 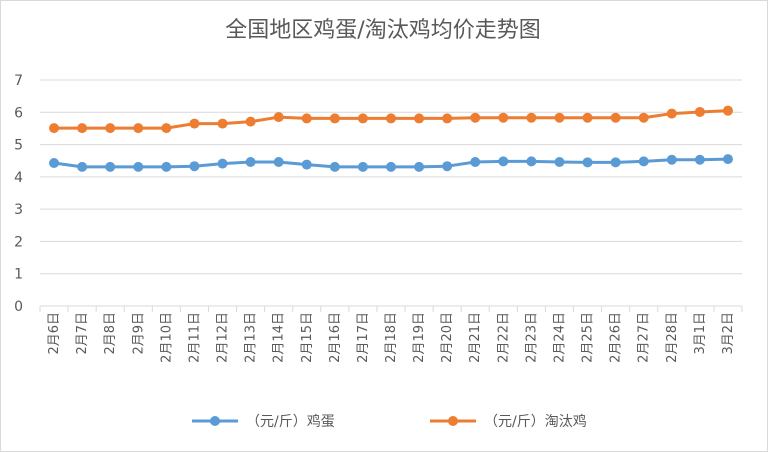 What do you see at coordinates (559, 337) in the screenshot?
I see `x-tick-label: 2月24日` at bounding box center [559, 337].